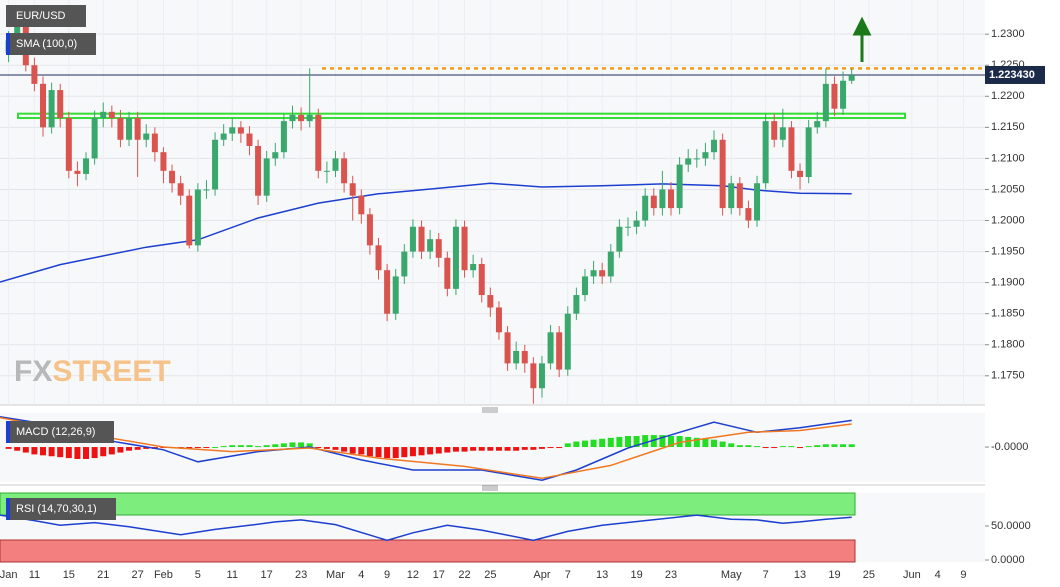 Image resolution: width=1060 pixels, height=587 pixels. I want to click on chart-title: EUR/USD, so click(41, 16).